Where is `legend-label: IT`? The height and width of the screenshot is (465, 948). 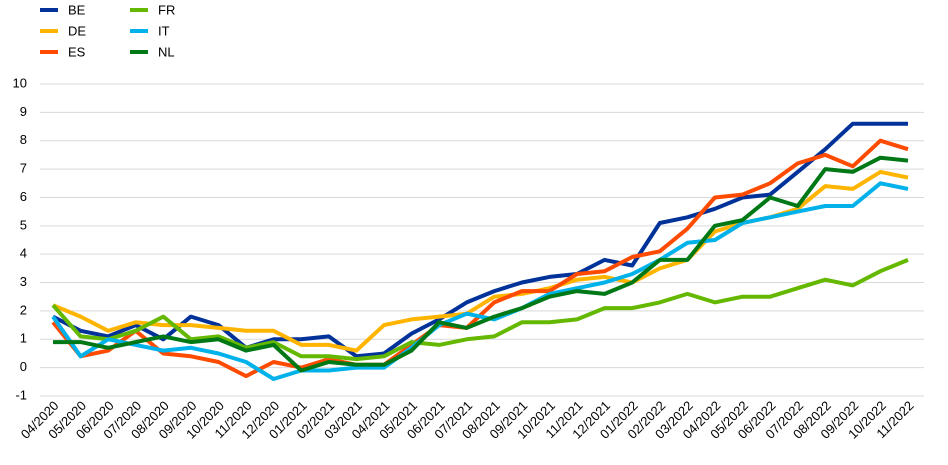
legend-label: IT is located at coordinates (164, 30).